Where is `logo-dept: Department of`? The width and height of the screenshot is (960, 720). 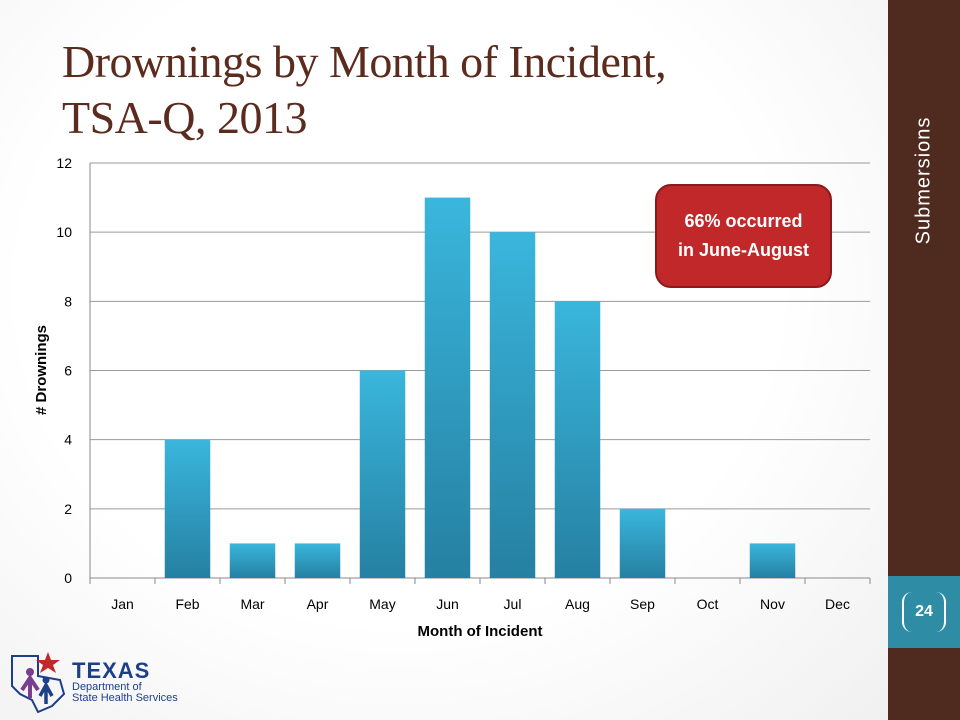
logo-dept: Department of is located at coordinates (107, 687).